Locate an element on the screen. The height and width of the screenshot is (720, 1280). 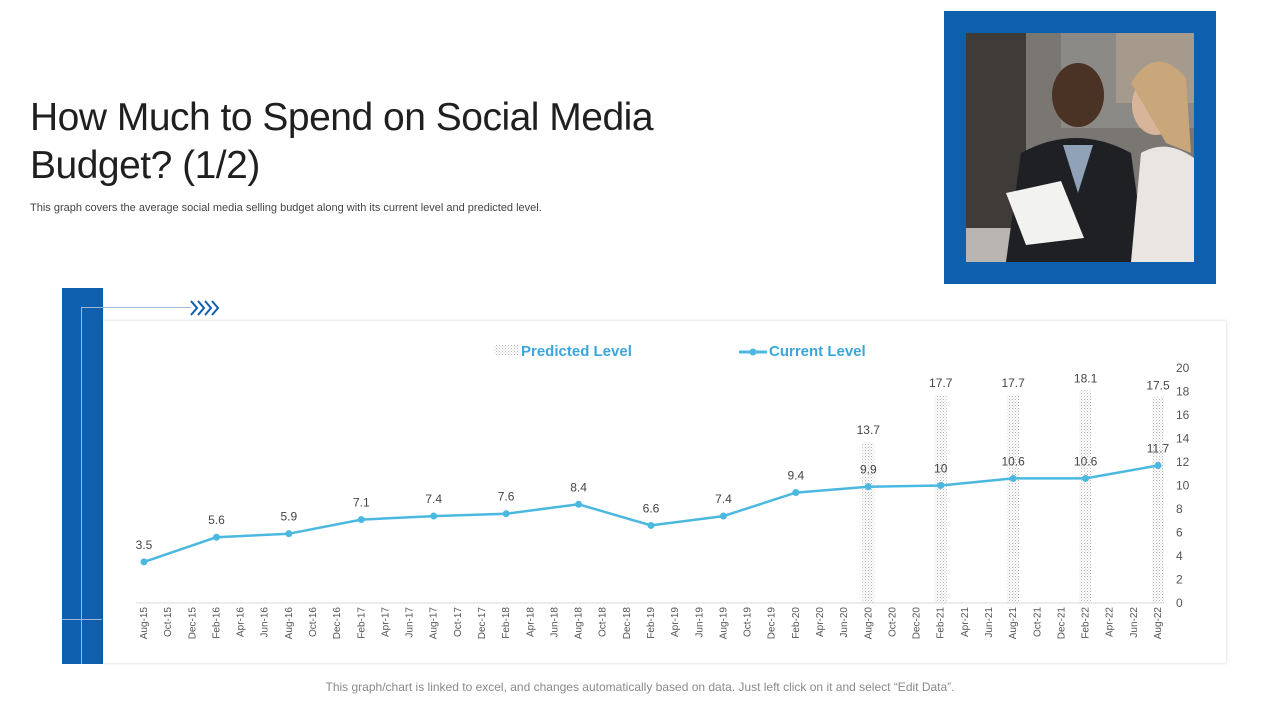
x-tick-label: Apr-19 is located at coordinates (675, 622).